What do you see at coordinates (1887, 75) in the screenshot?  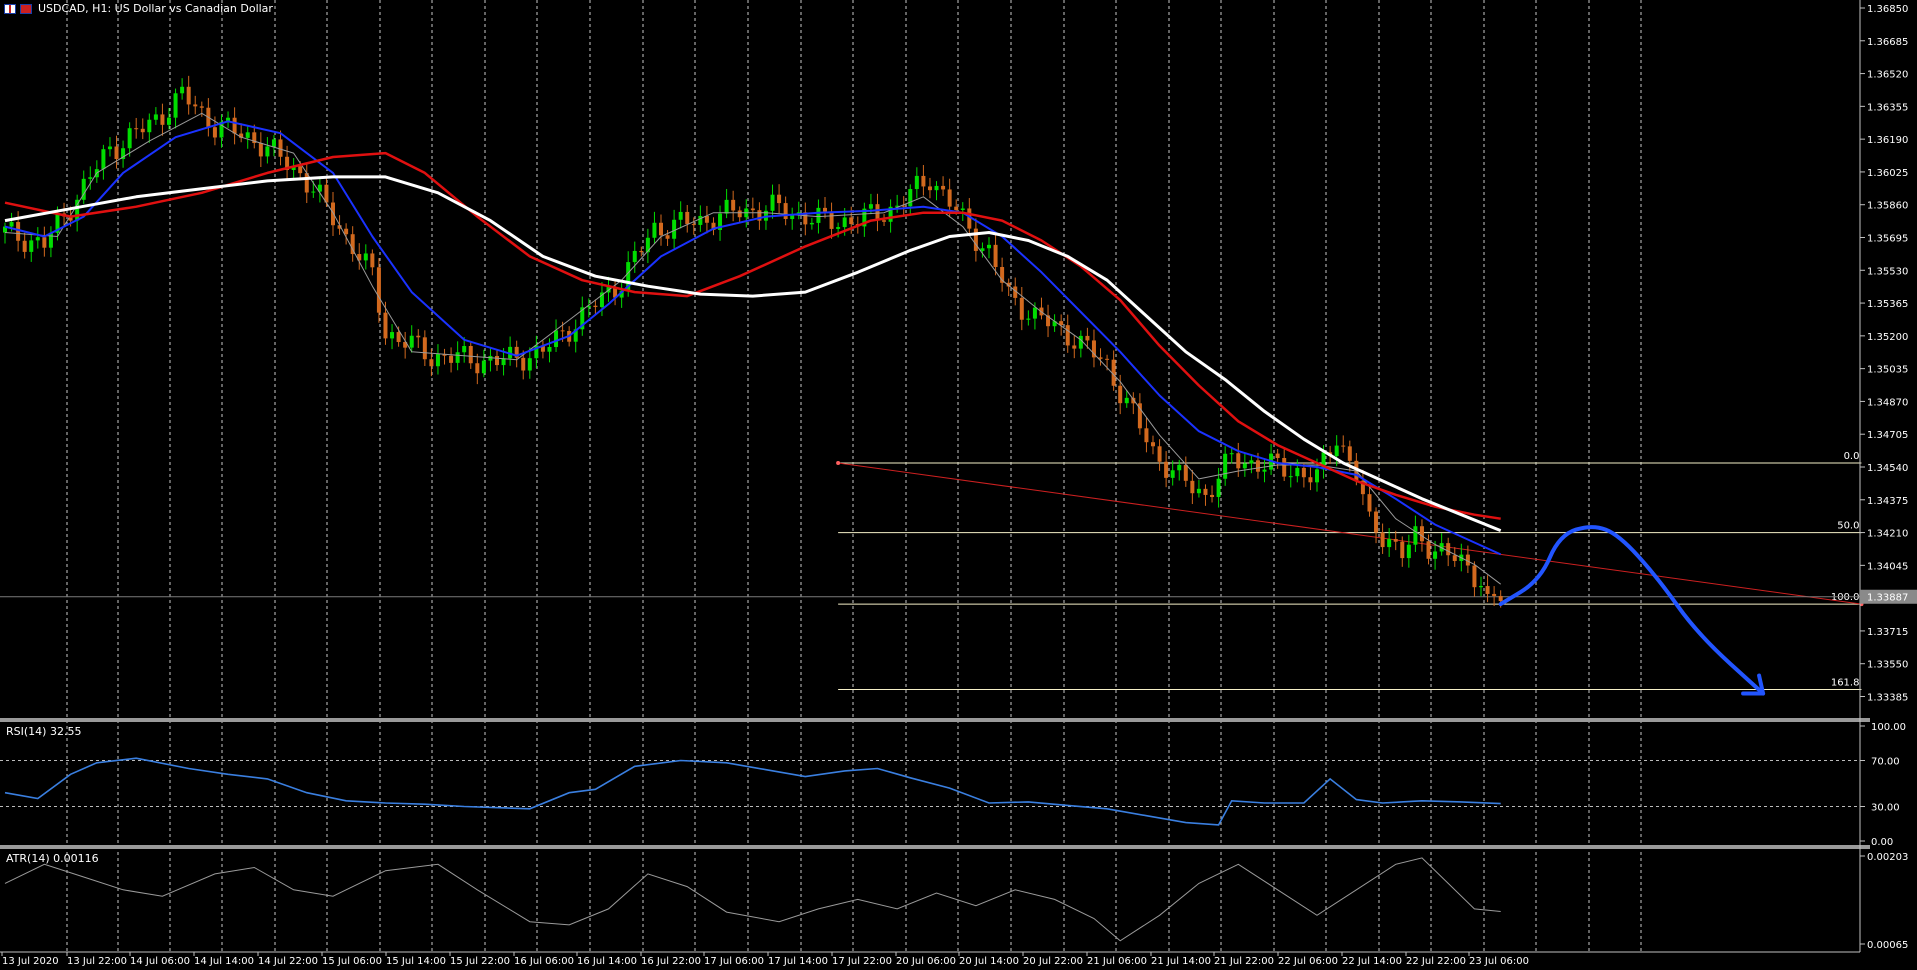 I see `price-tick-label: 1.36520` at bounding box center [1887, 75].